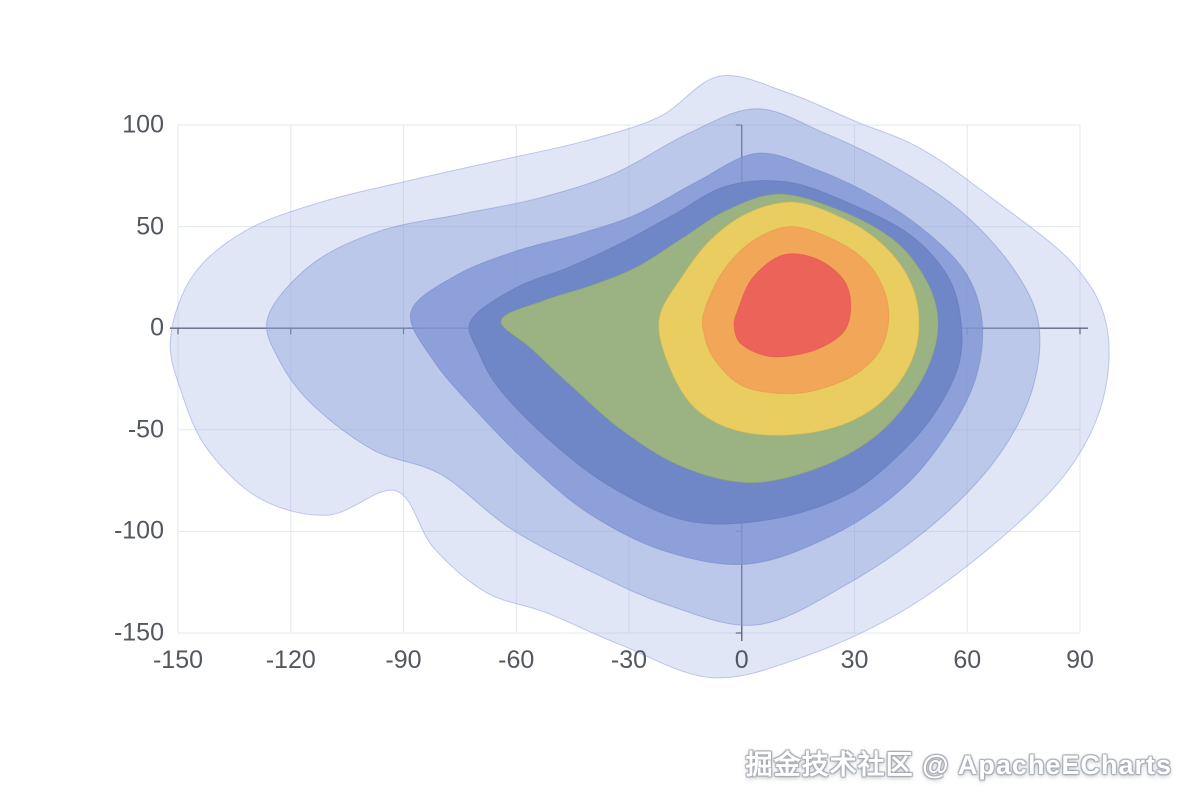 The height and width of the screenshot is (800, 1200). Describe the element at coordinates (958, 765) in the screenshot. I see `watermark-text: 掘金技术社区 @ ApacheECharts` at that location.